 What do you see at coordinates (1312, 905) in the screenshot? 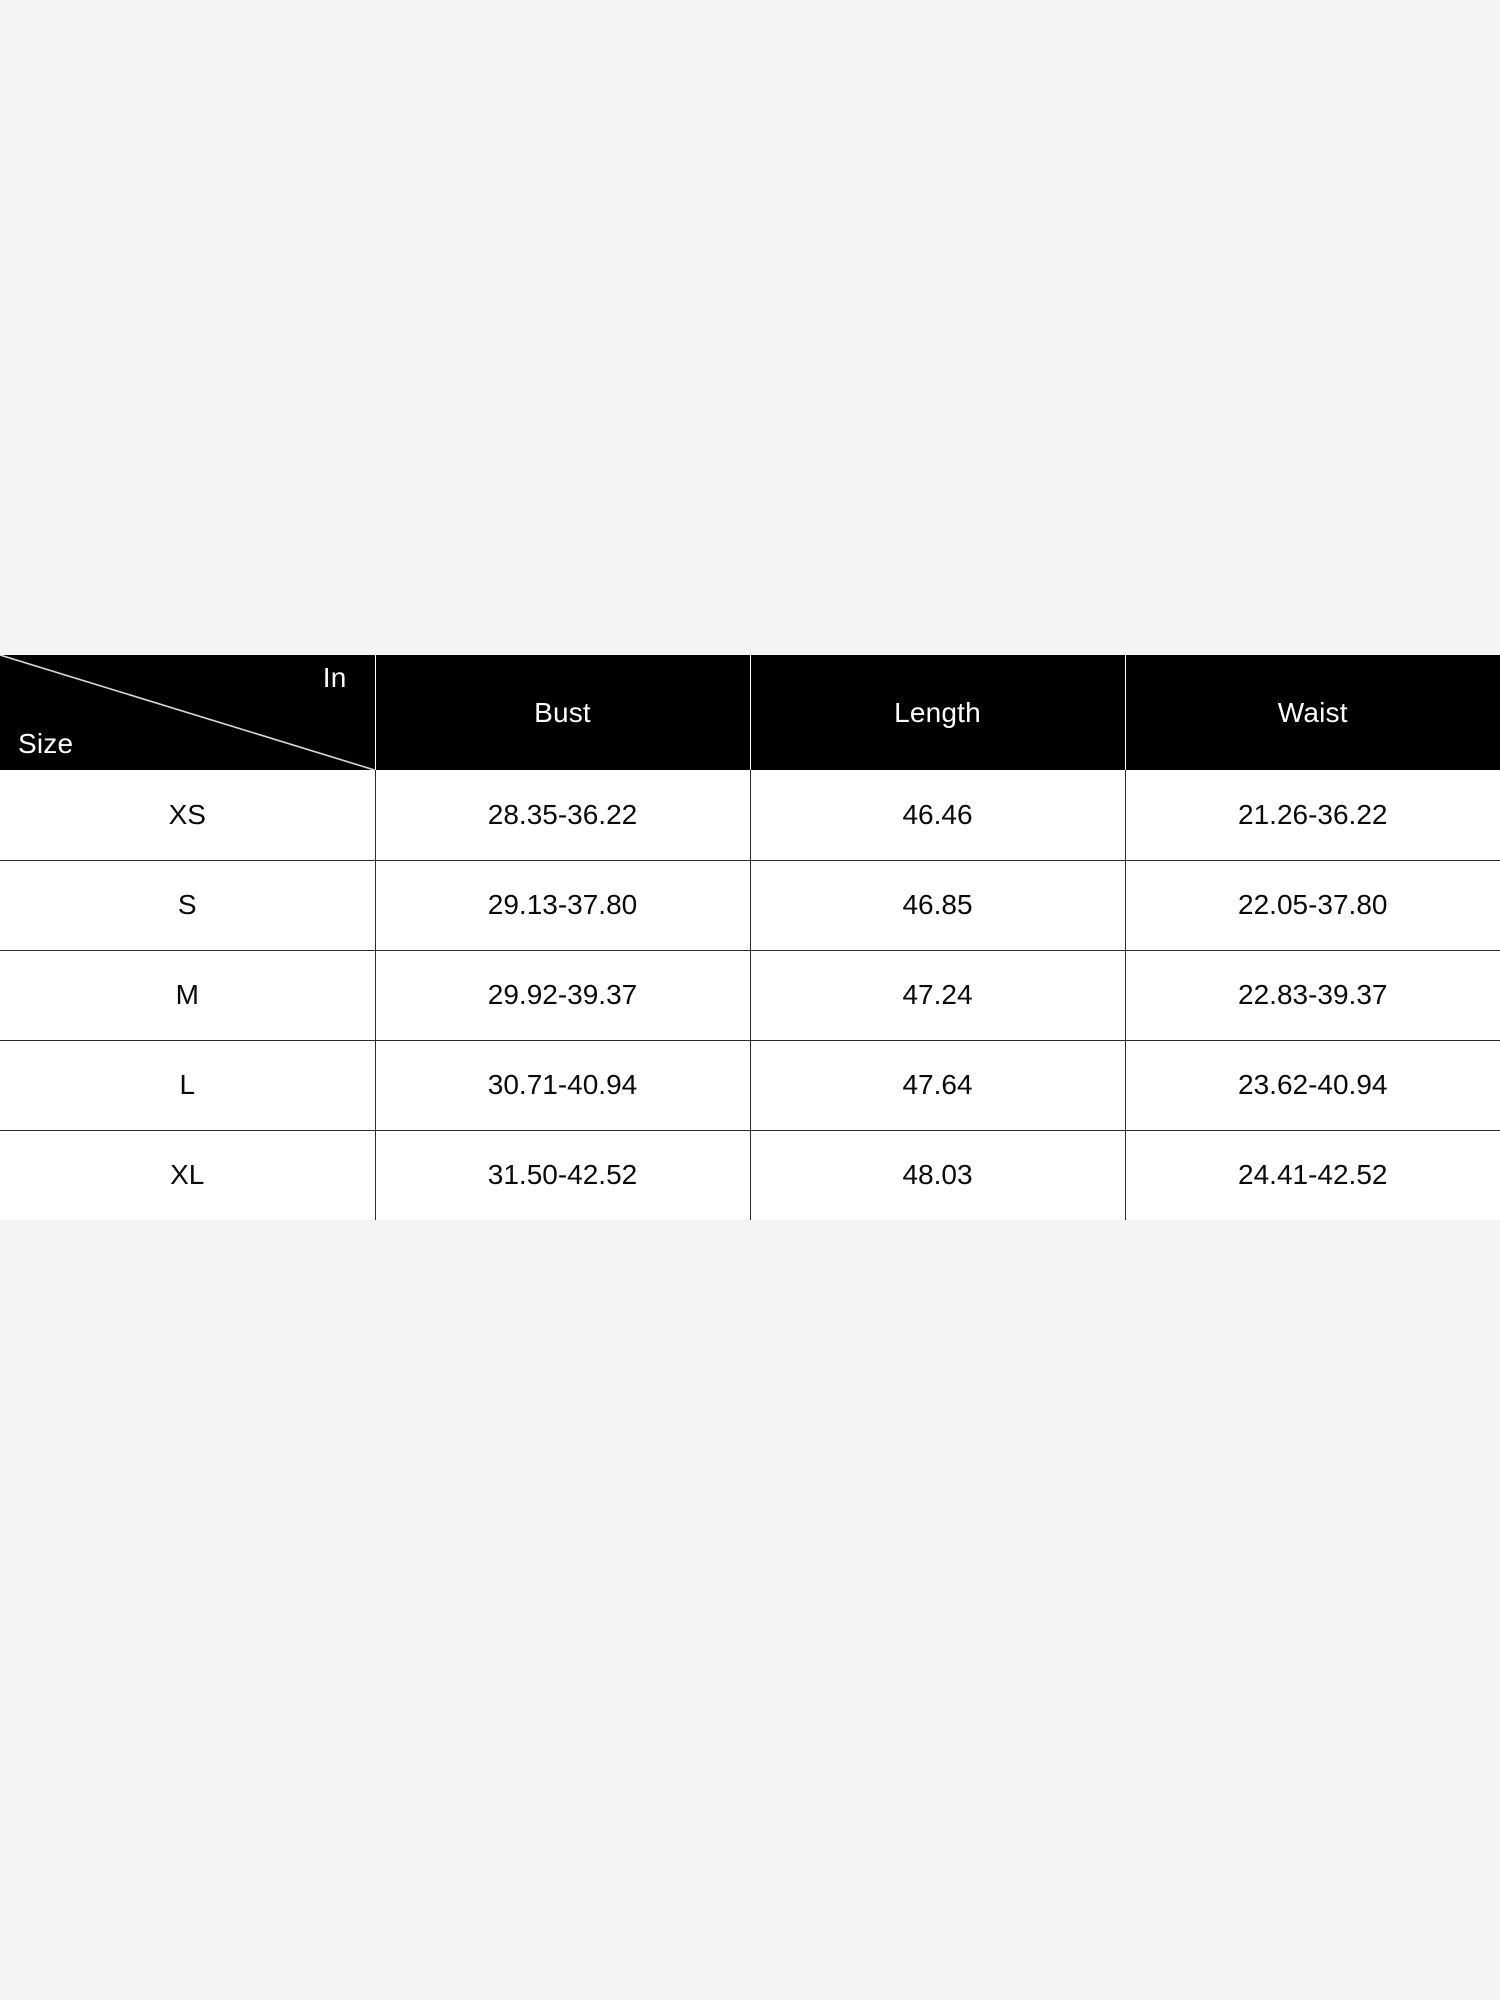
I see `cell-waist: 22.05-37.80` at bounding box center [1312, 905].